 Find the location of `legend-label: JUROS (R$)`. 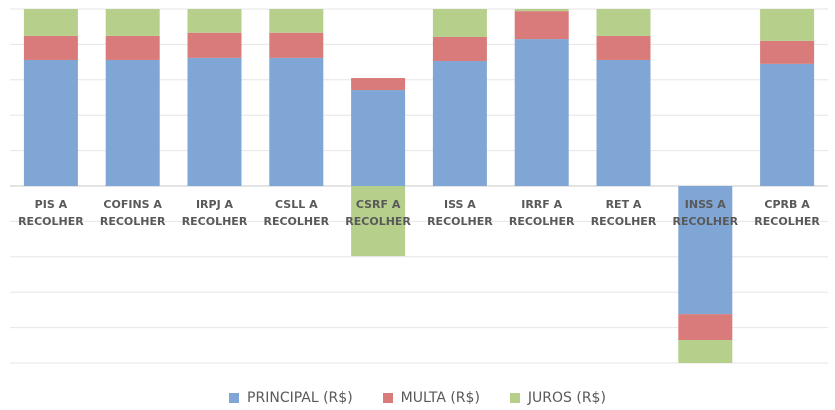

legend-label: JUROS (R$) is located at coordinates (566, 398).